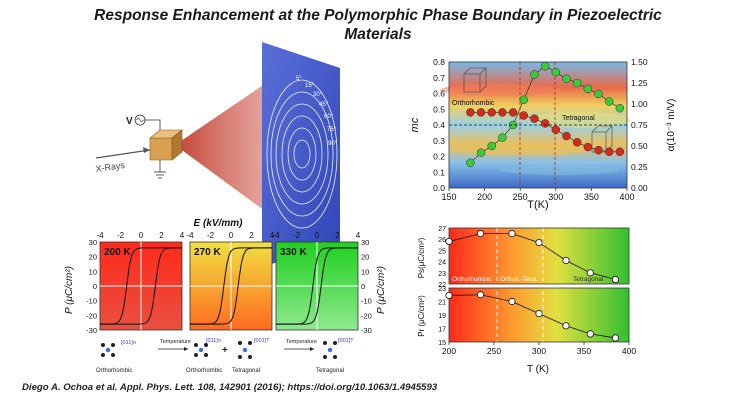  What do you see at coordinates (366, 330) in the screenshot?
I see `p-tick-right-6: -30` at bounding box center [366, 330].